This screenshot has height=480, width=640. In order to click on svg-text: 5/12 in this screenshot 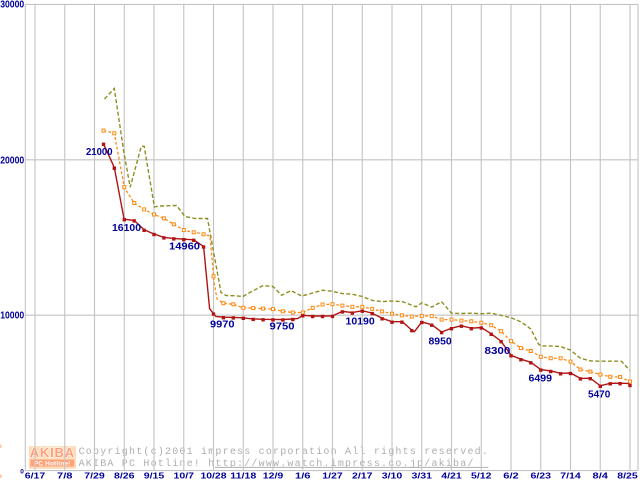, I will do `click(481, 475)`.